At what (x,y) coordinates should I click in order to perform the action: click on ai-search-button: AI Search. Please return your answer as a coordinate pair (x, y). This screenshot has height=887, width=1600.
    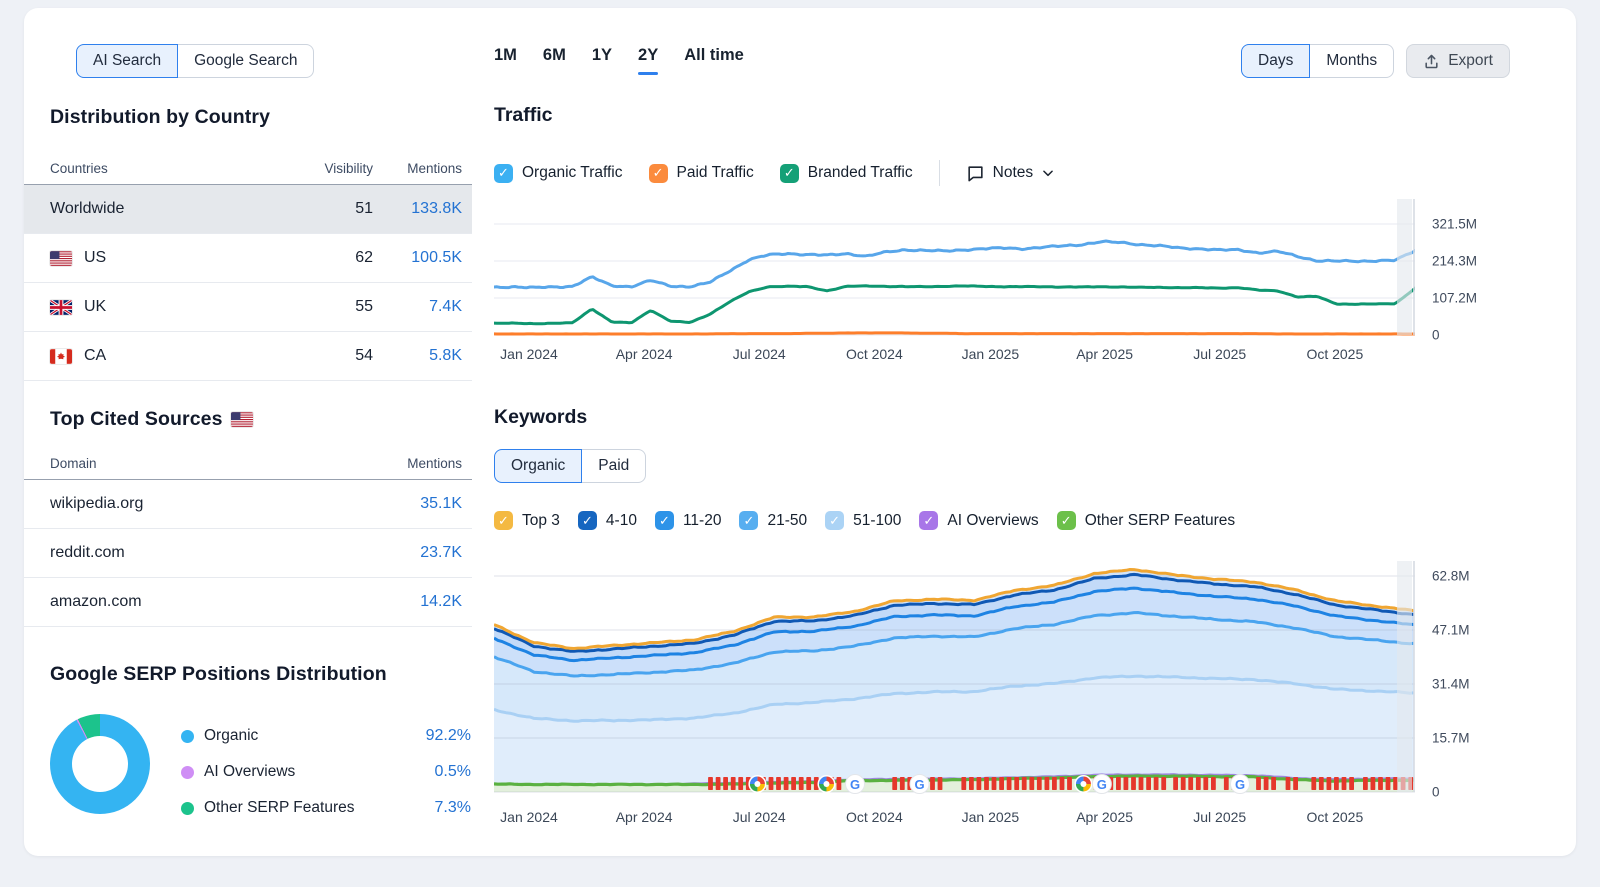
    Looking at the image, I should click on (127, 61).